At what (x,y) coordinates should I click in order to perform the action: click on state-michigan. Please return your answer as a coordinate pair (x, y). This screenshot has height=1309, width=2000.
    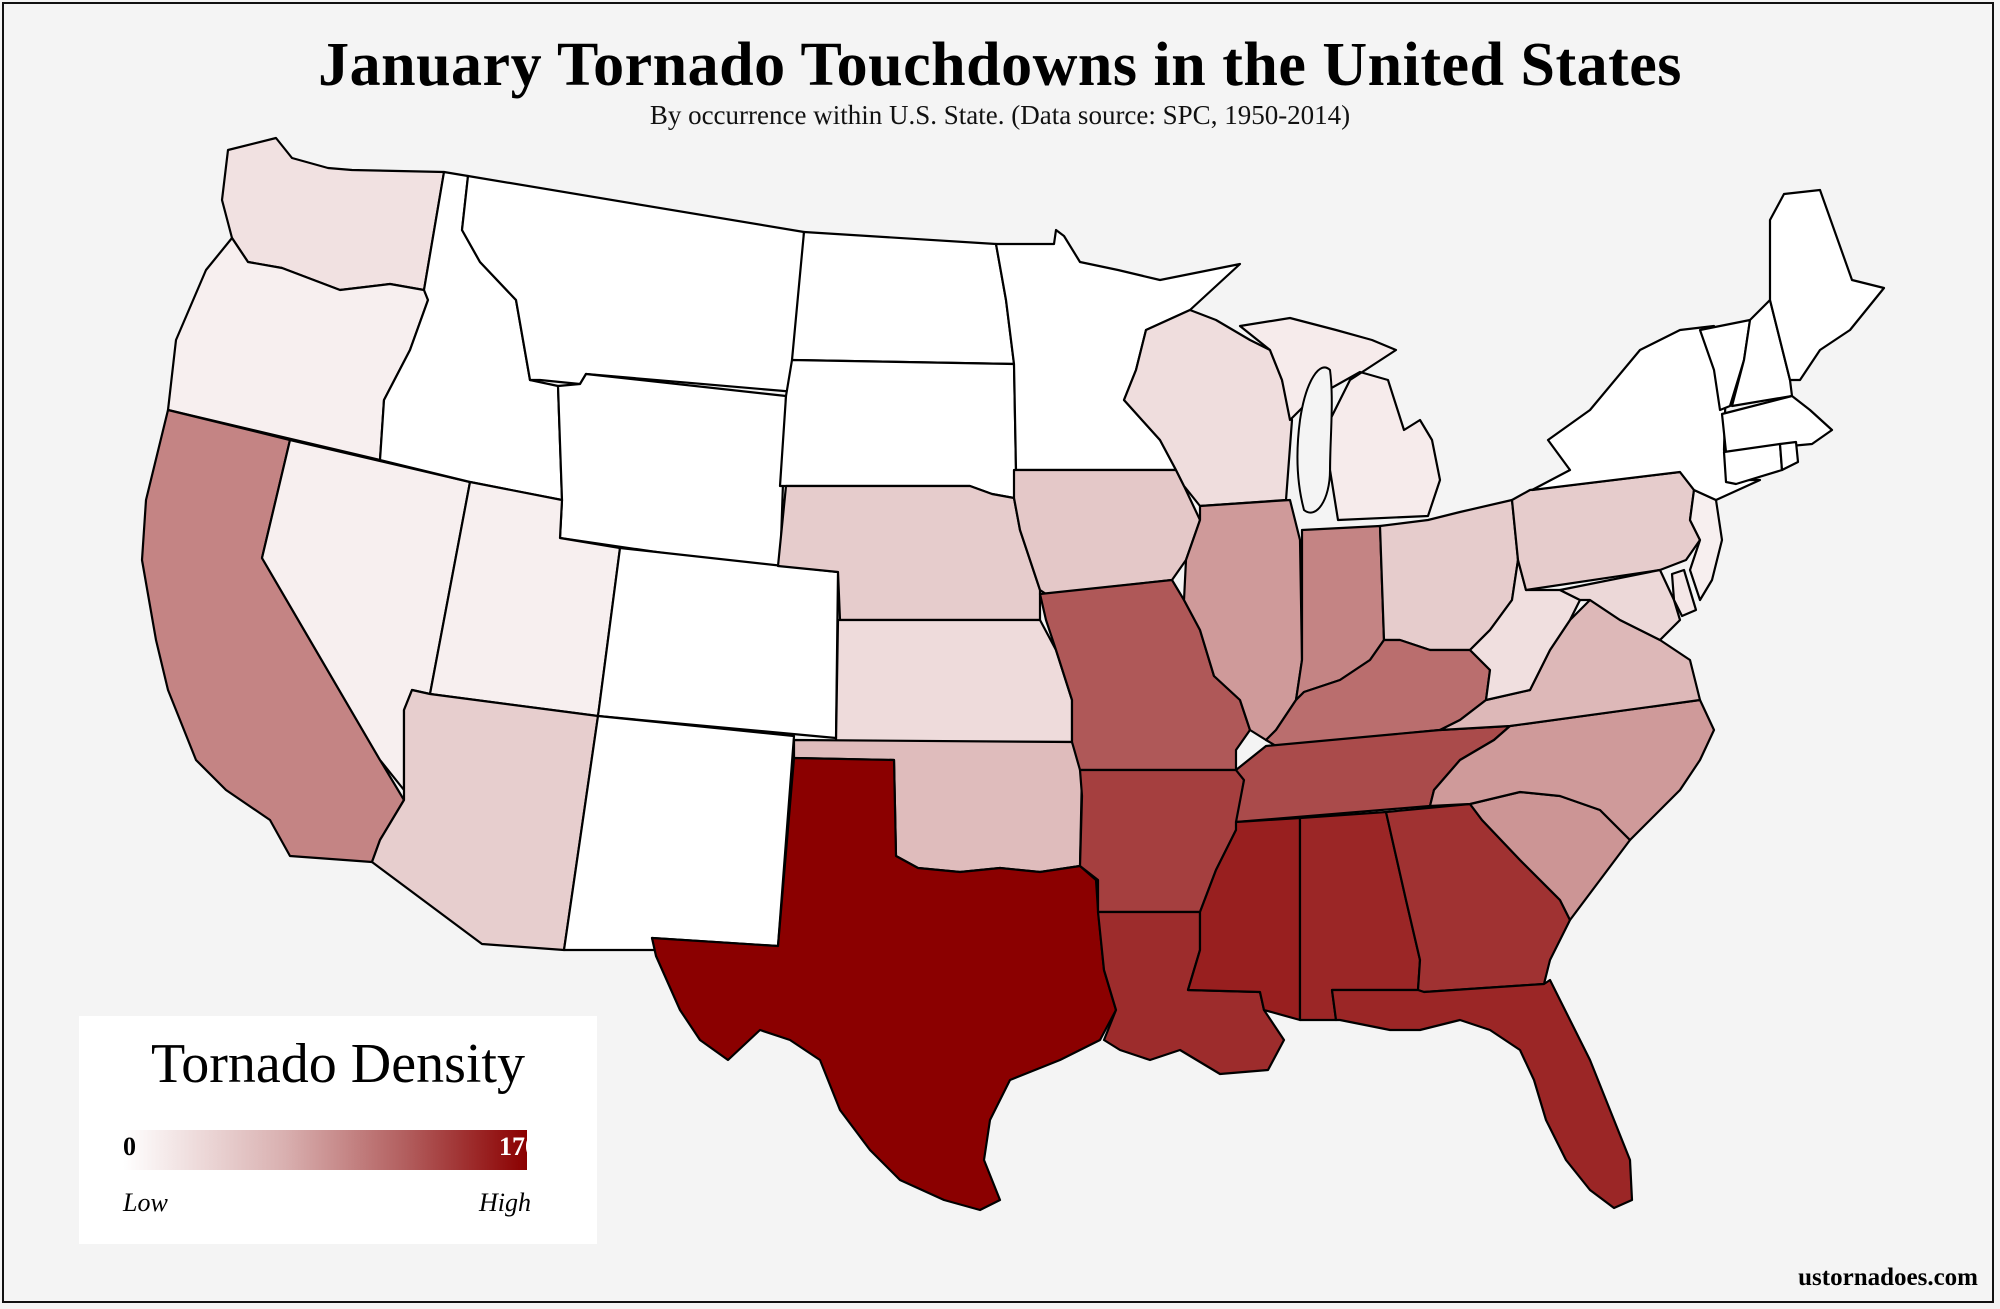
    Looking at the image, I should click on (1340, 419).